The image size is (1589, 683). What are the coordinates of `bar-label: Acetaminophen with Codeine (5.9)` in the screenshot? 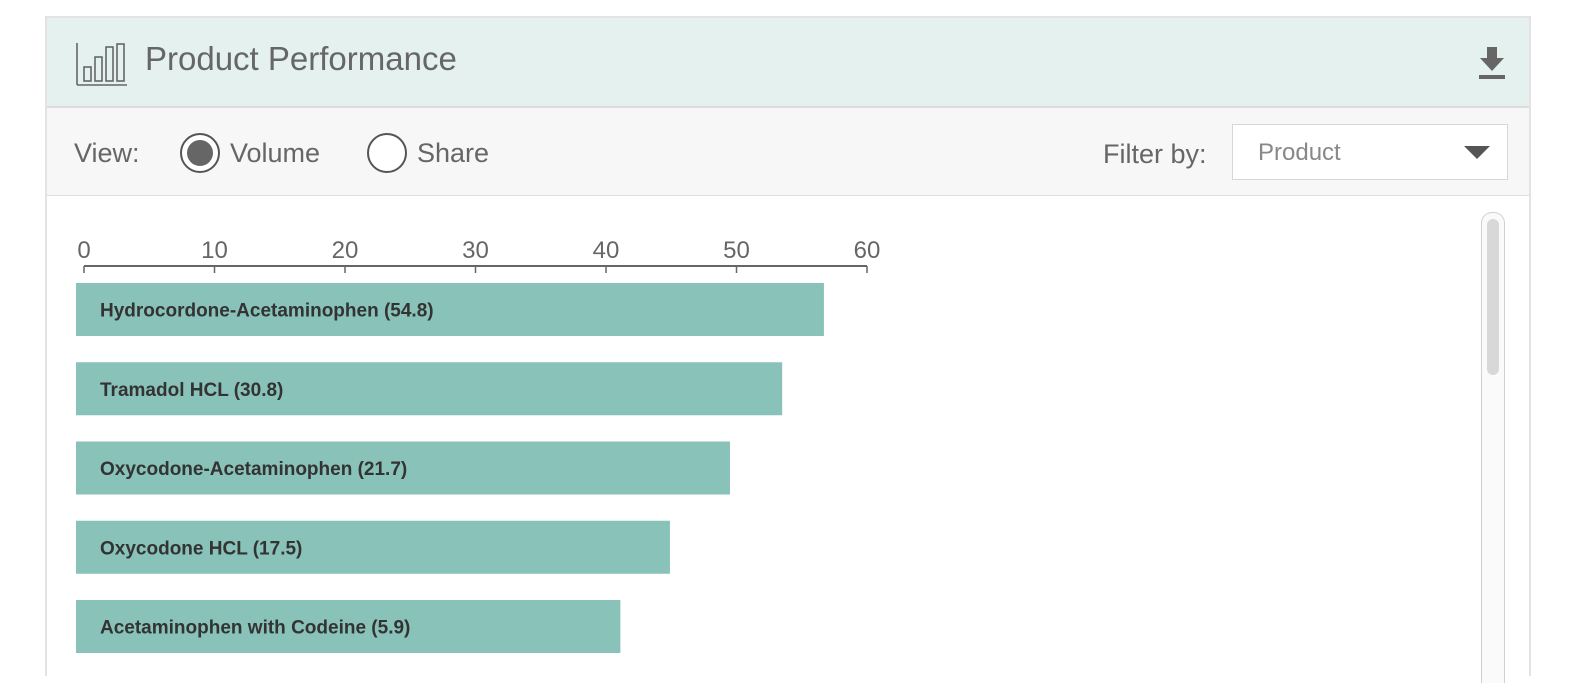 It's located at (255, 628).